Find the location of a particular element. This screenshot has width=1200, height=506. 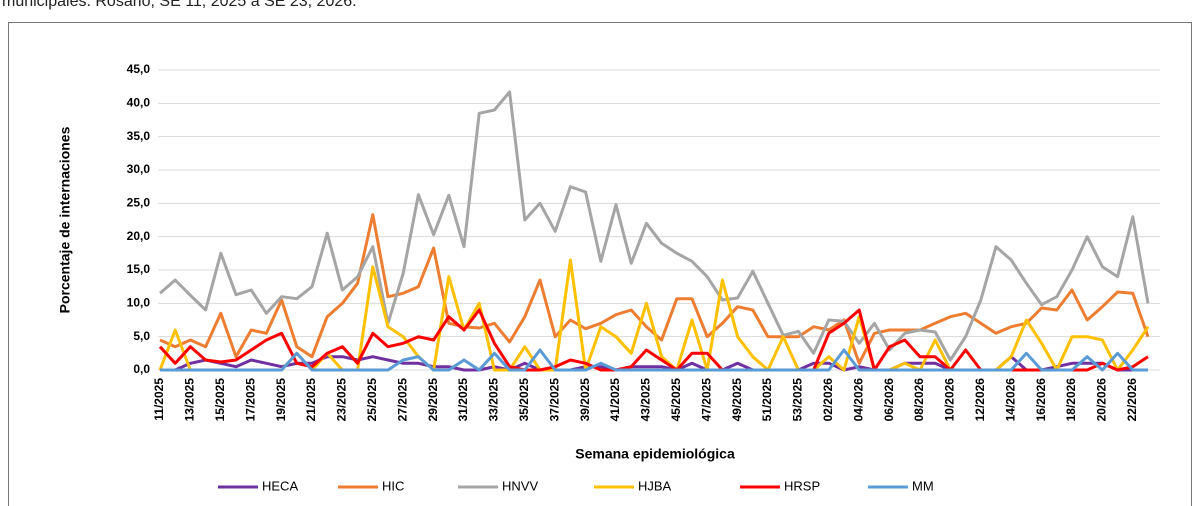

x-tick-label: 27/2025 is located at coordinates (402, 400).